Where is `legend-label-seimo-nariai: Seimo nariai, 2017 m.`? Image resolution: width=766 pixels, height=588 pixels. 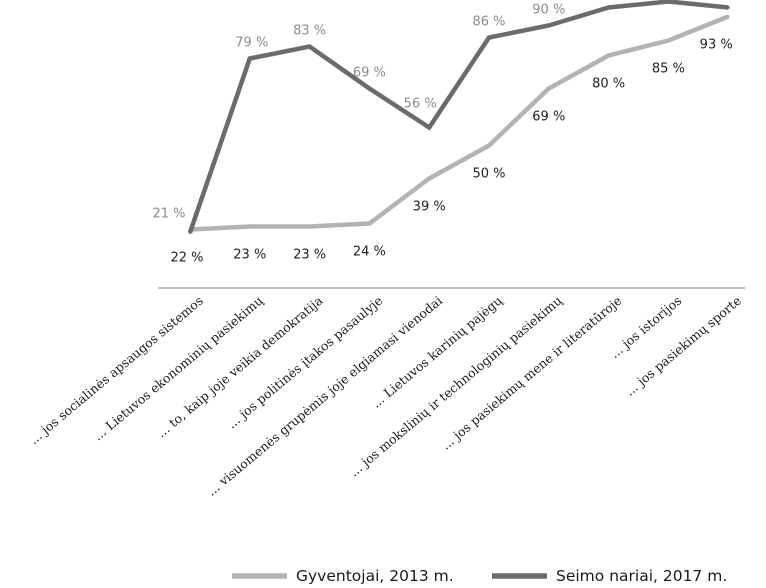
legend-label-seimo-nariai: Seimo nariai, 2017 m. is located at coordinates (641, 576).